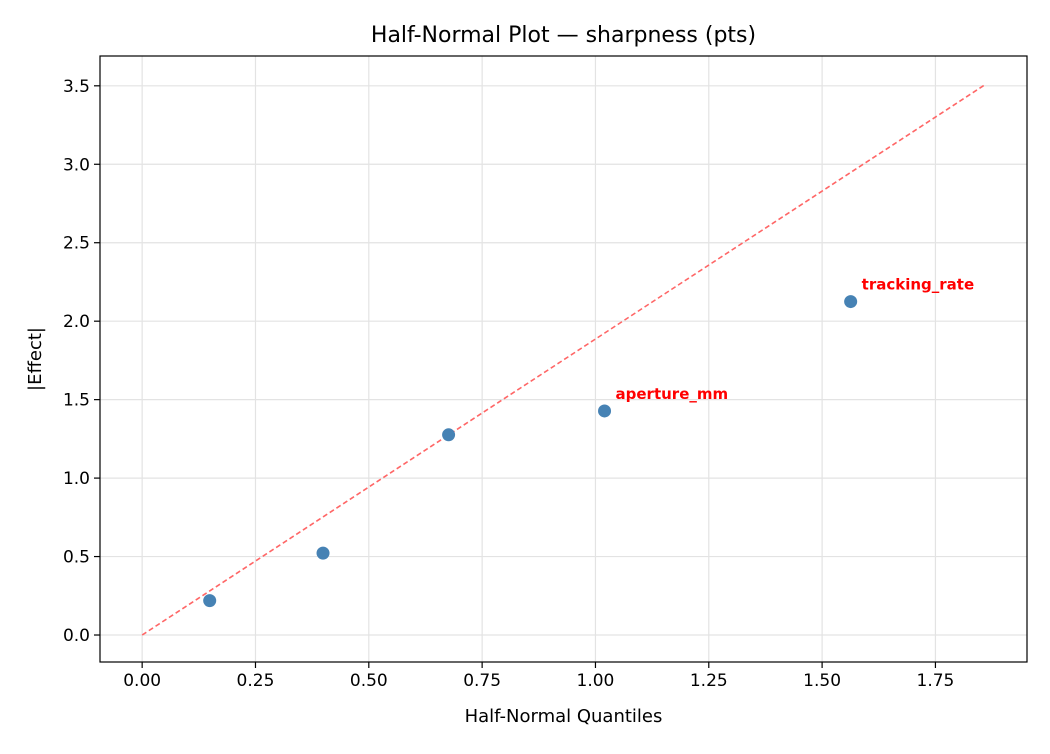 Image resolution: width=1050 pixels, height=754 pixels. What do you see at coordinates (76, 165) in the screenshot?
I see `y-tick-label: 3.0` at bounding box center [76, 165].